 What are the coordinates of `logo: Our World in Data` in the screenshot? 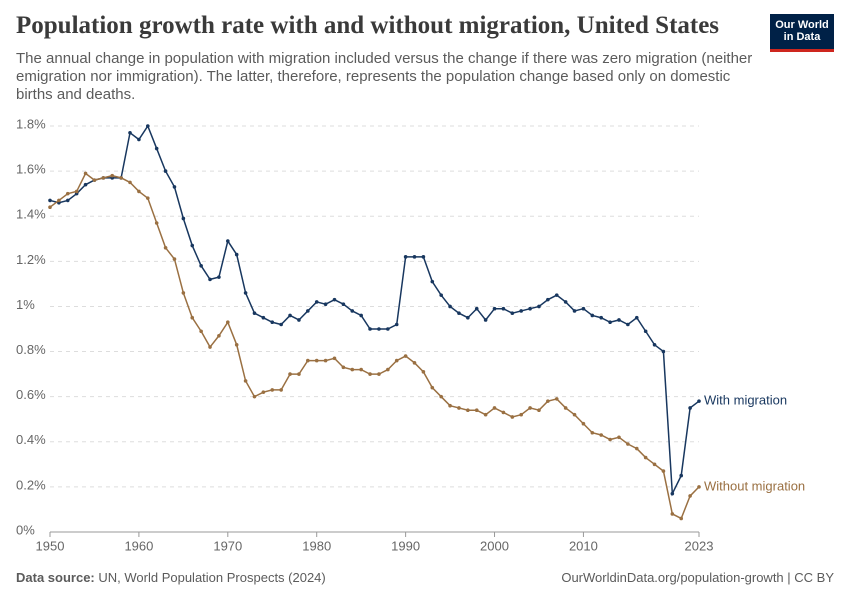 It's located at (802, 33).